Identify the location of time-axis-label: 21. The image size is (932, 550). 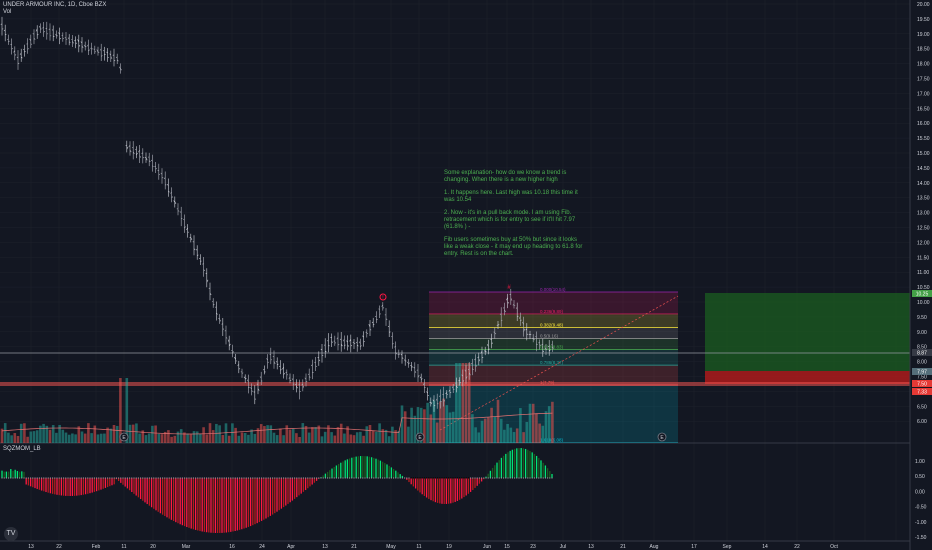
(354, 547).